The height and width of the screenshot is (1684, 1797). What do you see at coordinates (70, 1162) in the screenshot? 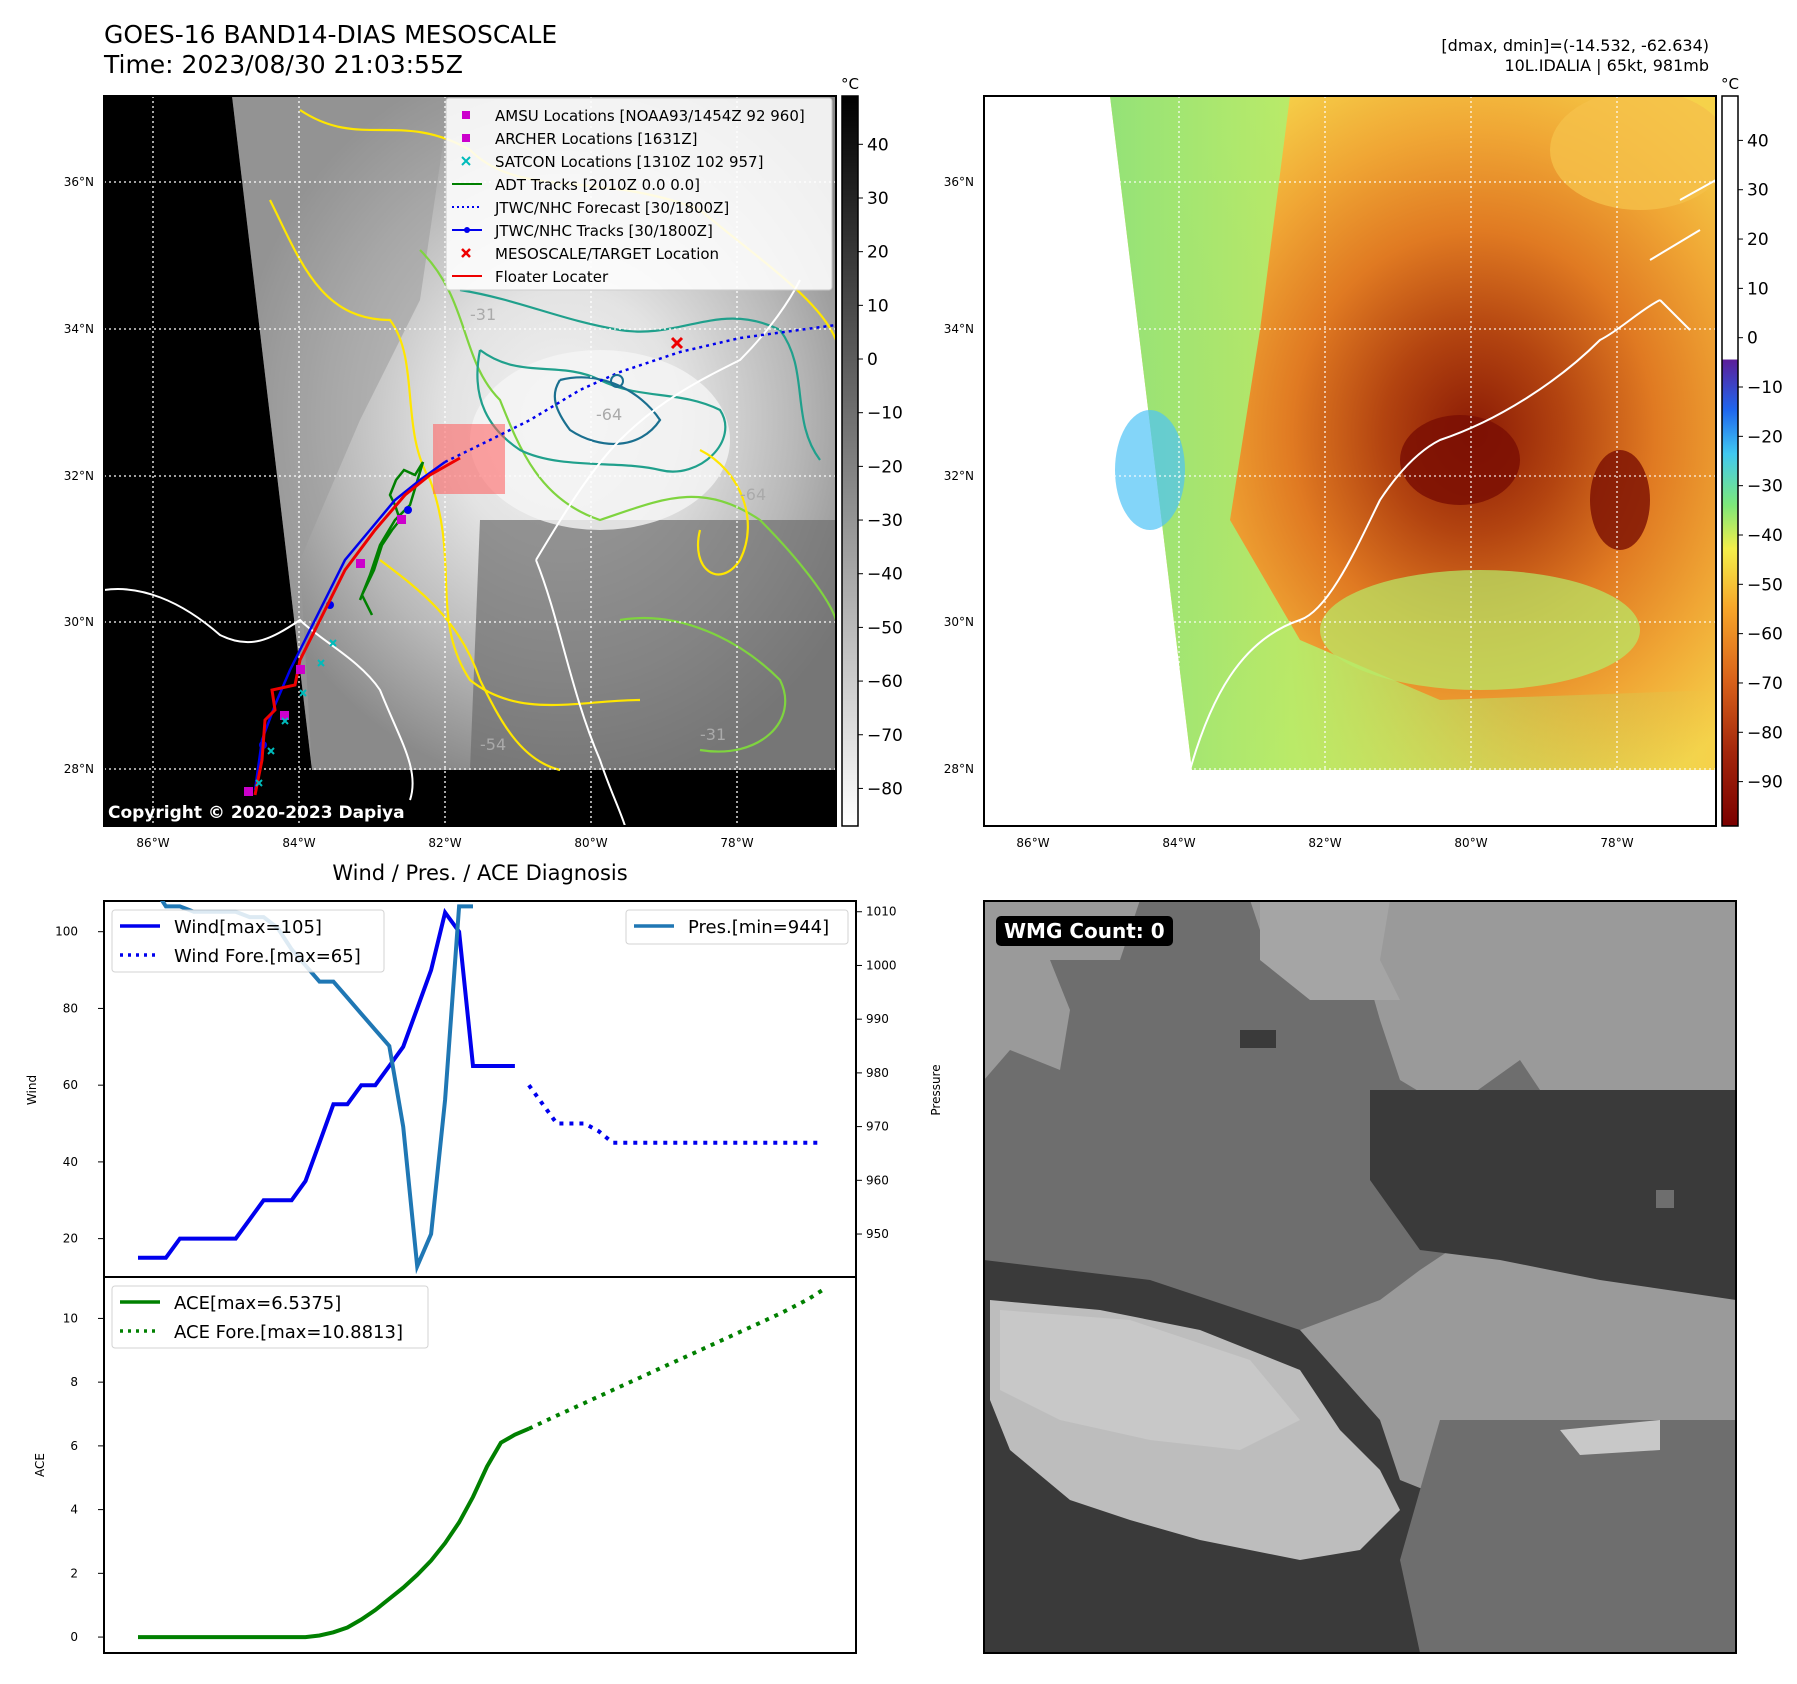
I see `wind-tick-label: 40` at bounding box center [70, 1162].